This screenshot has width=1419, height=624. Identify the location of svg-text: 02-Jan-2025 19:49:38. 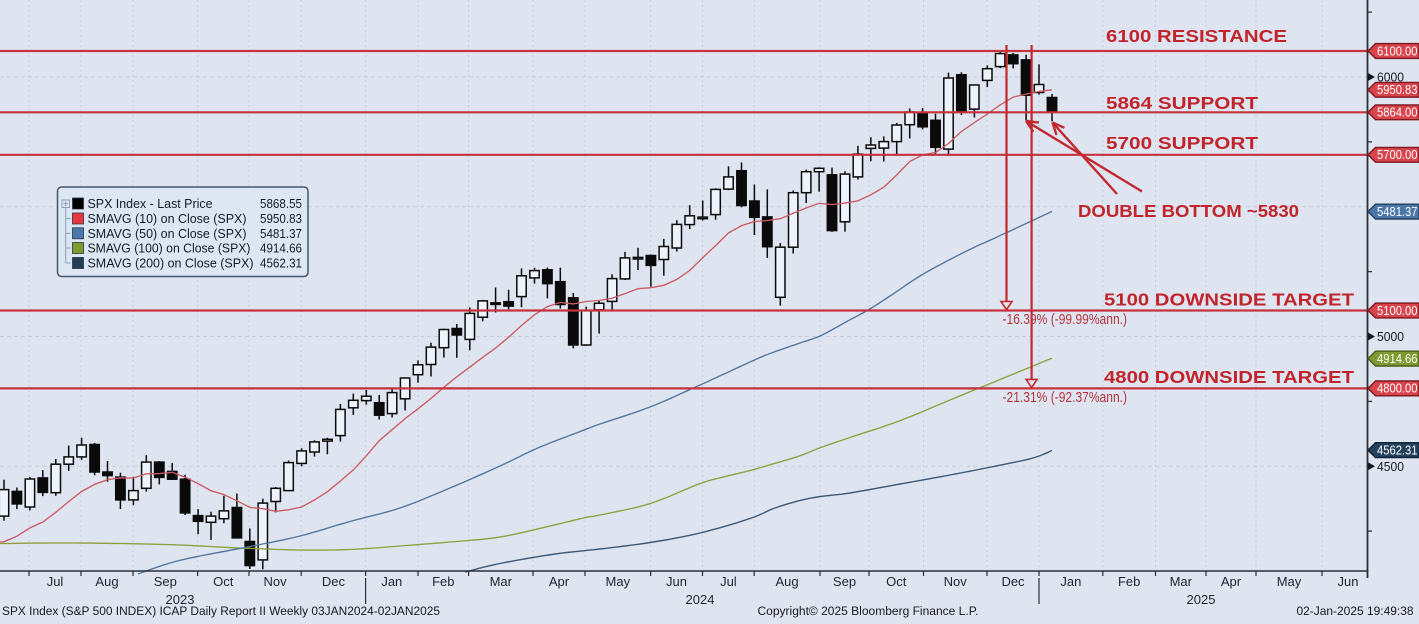
(1355, 611).